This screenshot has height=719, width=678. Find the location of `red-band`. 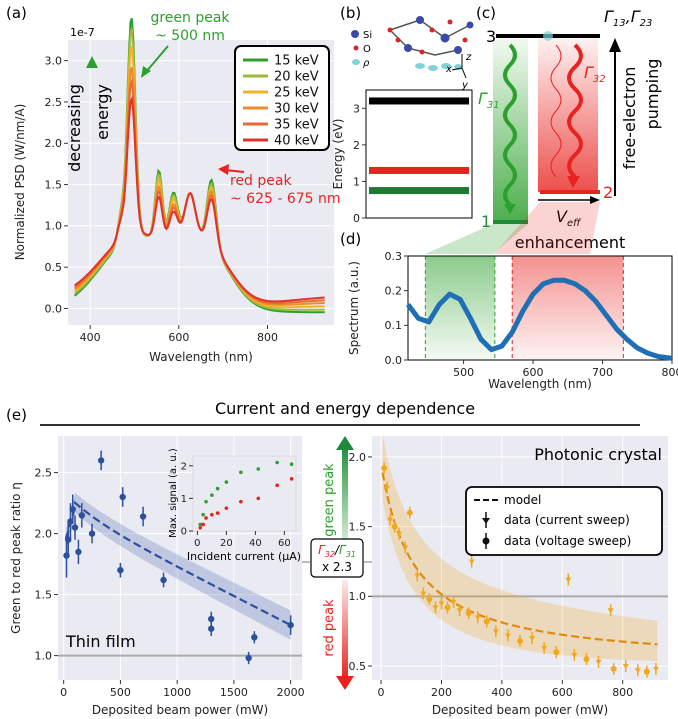

red-band is located at coordinates (568, 308).